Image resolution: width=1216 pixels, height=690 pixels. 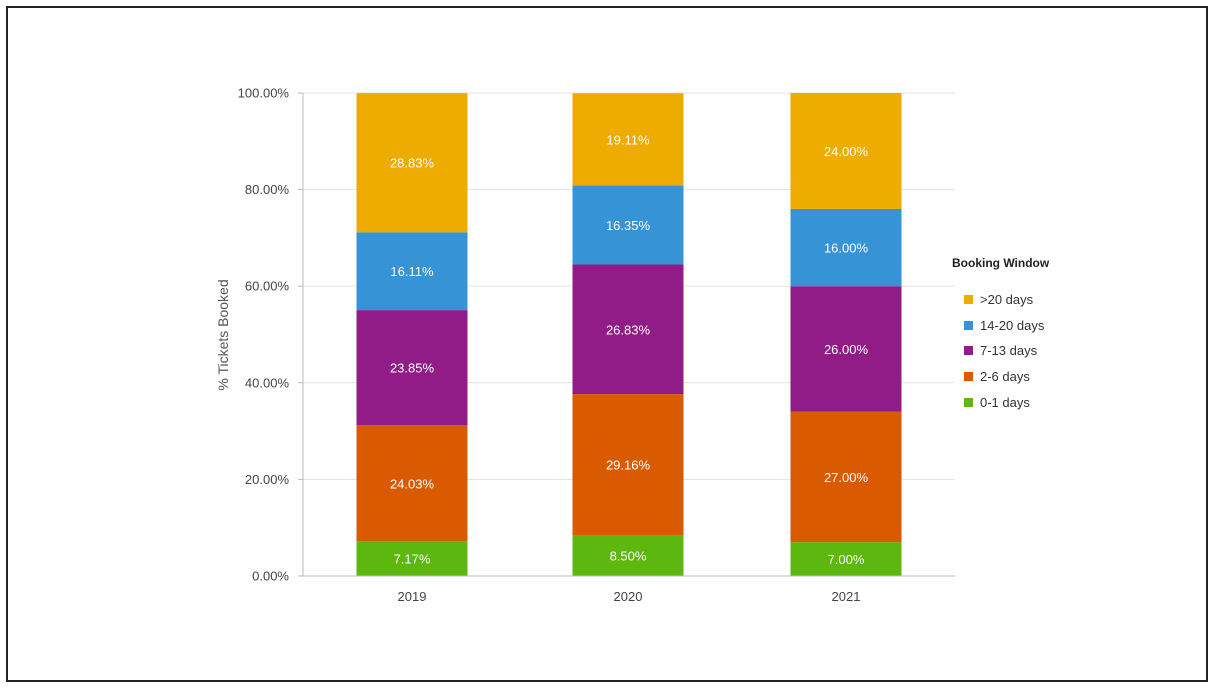 What do you see at coordinates (267, 479) in the screenshot?
I see `y-tick-label: 20.00%` at bounding box center [267, 479].